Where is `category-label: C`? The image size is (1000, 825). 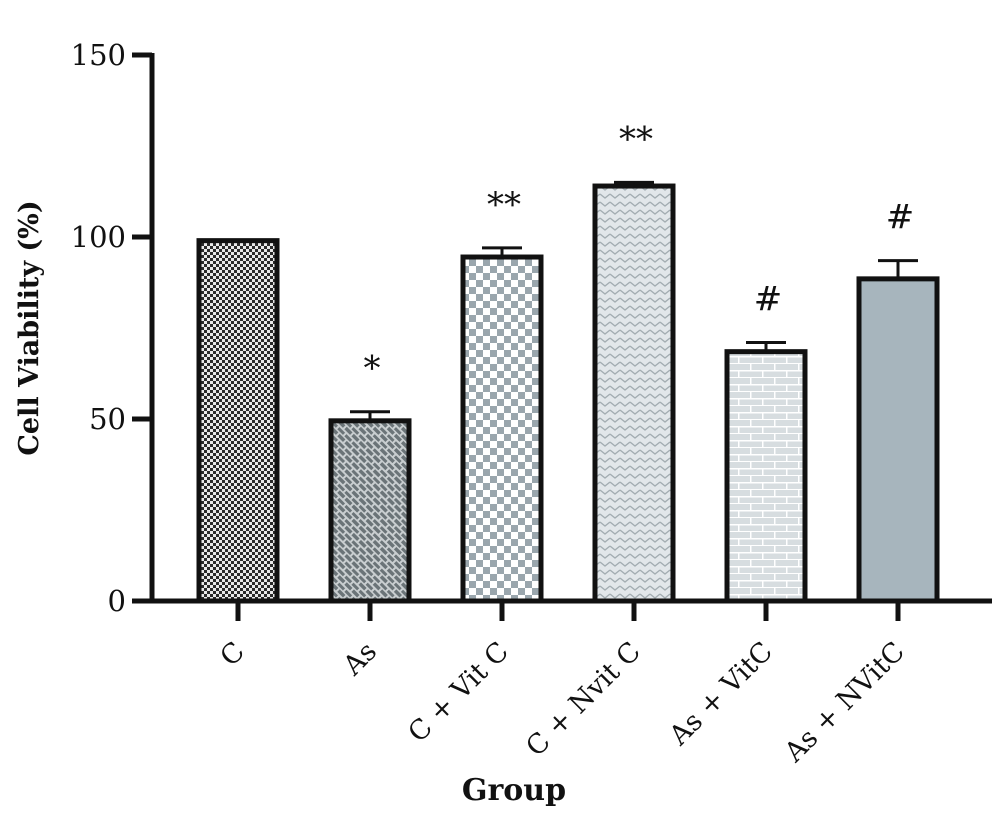
category-label: C is located at coordinates (232, 654).